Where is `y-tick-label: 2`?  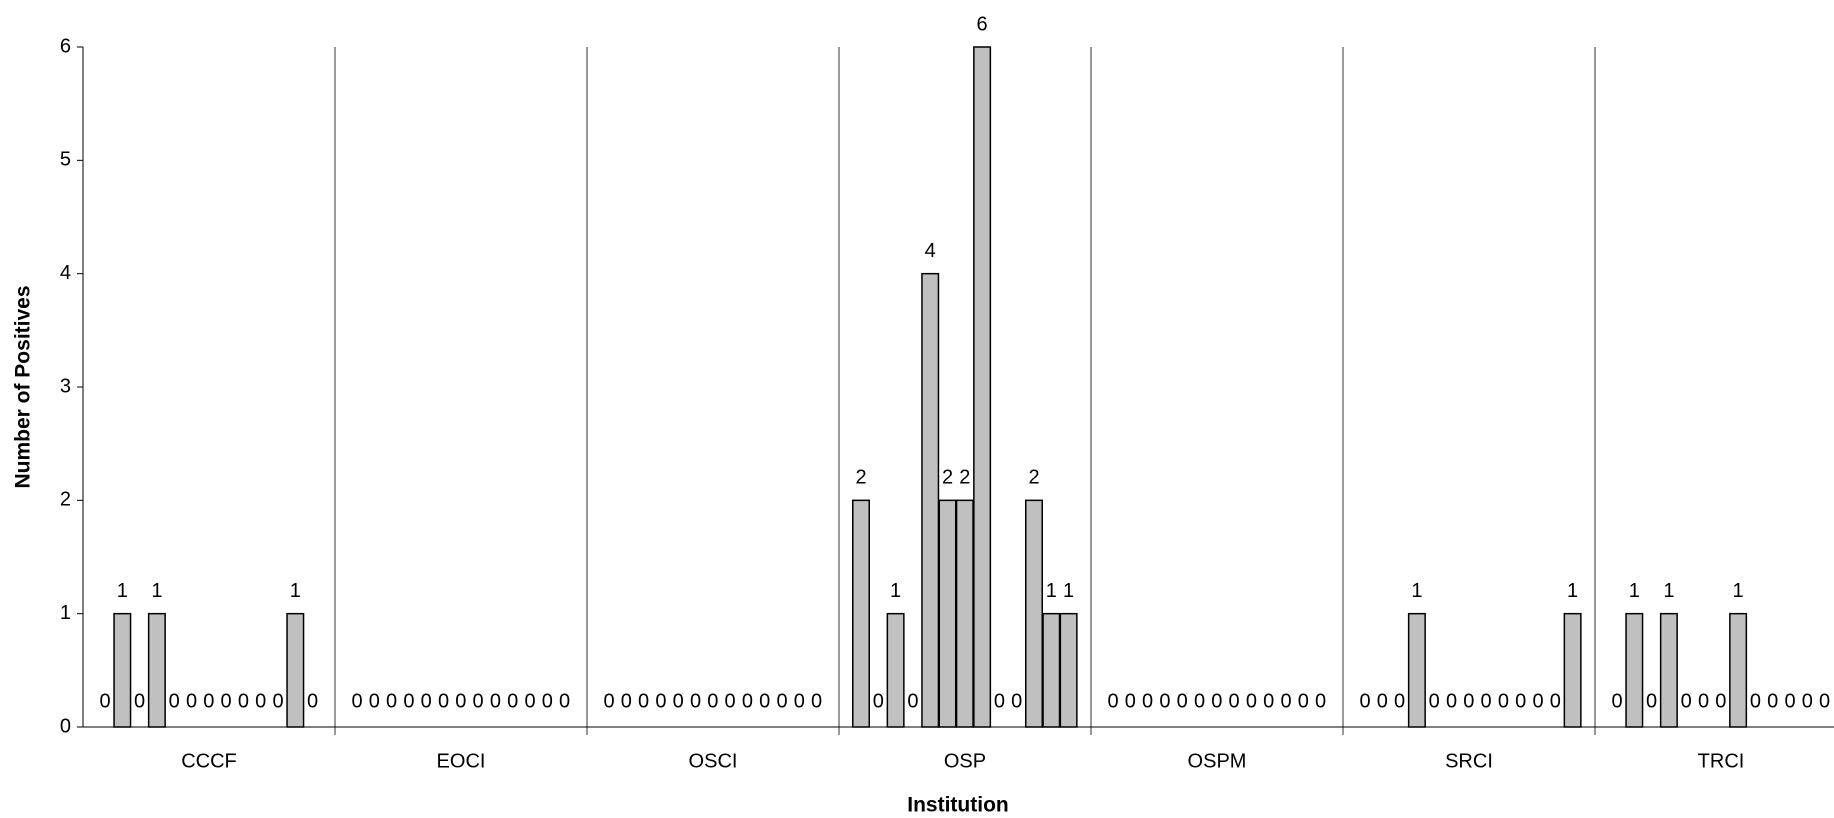 y-tick-label: 2 is located at coordinates (65, 500).